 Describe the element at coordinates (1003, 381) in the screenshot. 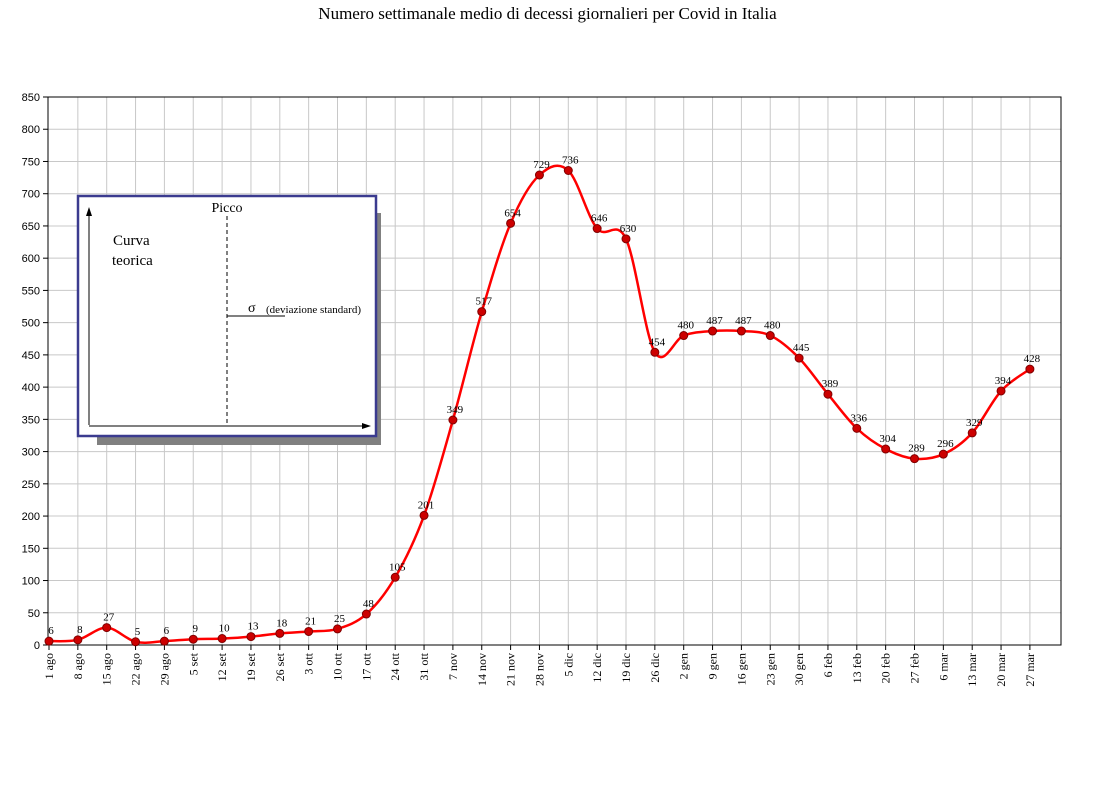

I see `data-label: 394` at that location.